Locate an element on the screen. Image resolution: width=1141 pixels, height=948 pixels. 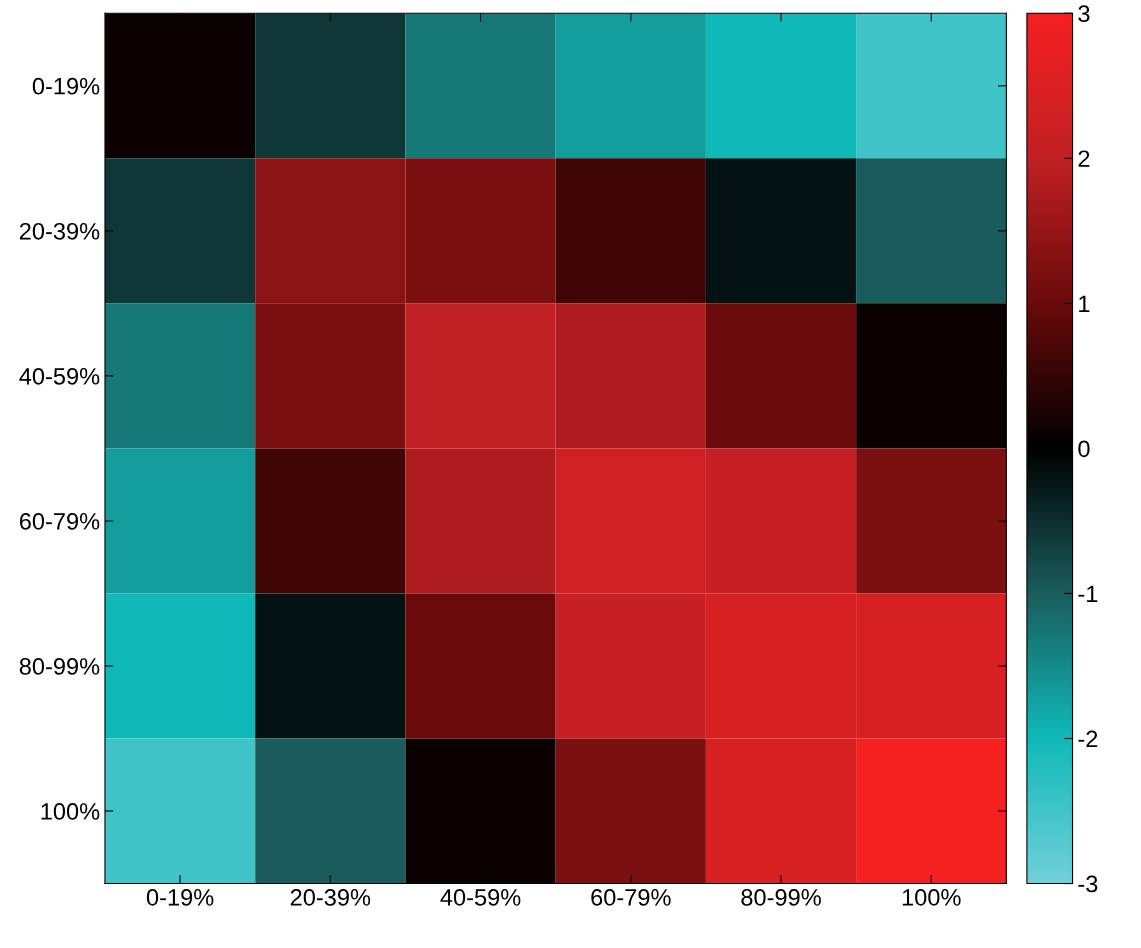
y-tick-label: 80-99% is located at coordinates (59, 666).